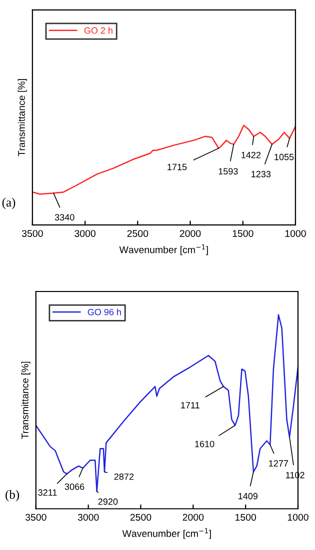 The image size is (315, 550). Describe the element at coordinates (74, 486) in the screenshot. I see `annotation: 3066` at that location.